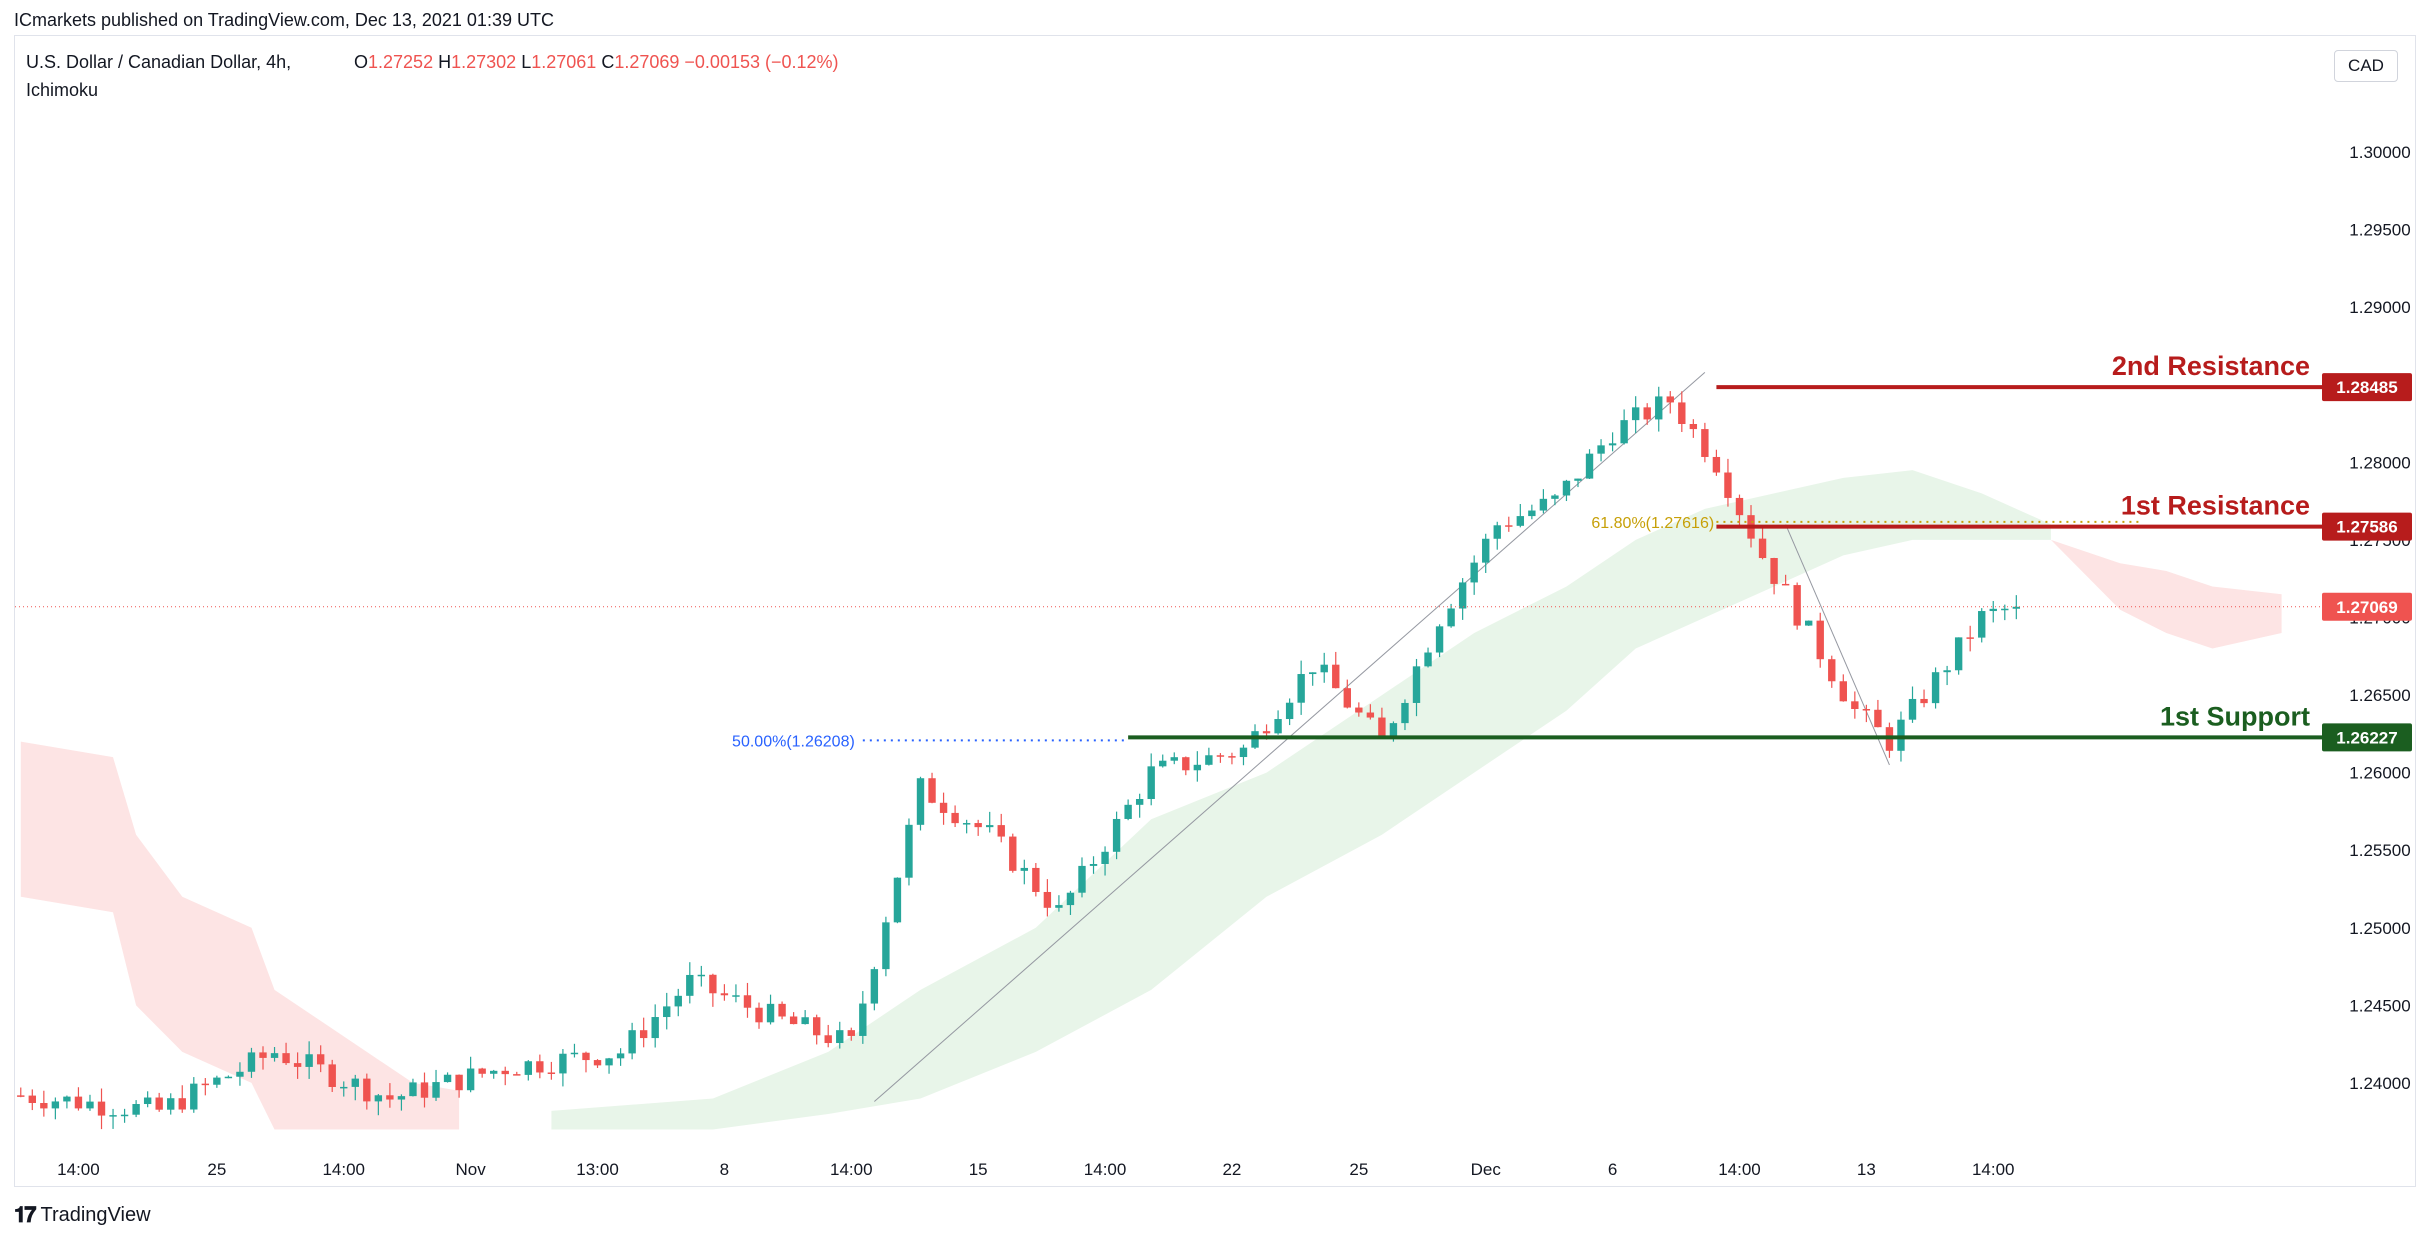  Describe the element at coordinates (608, 62) in the screenshot. I see `close-label: C` at that location.